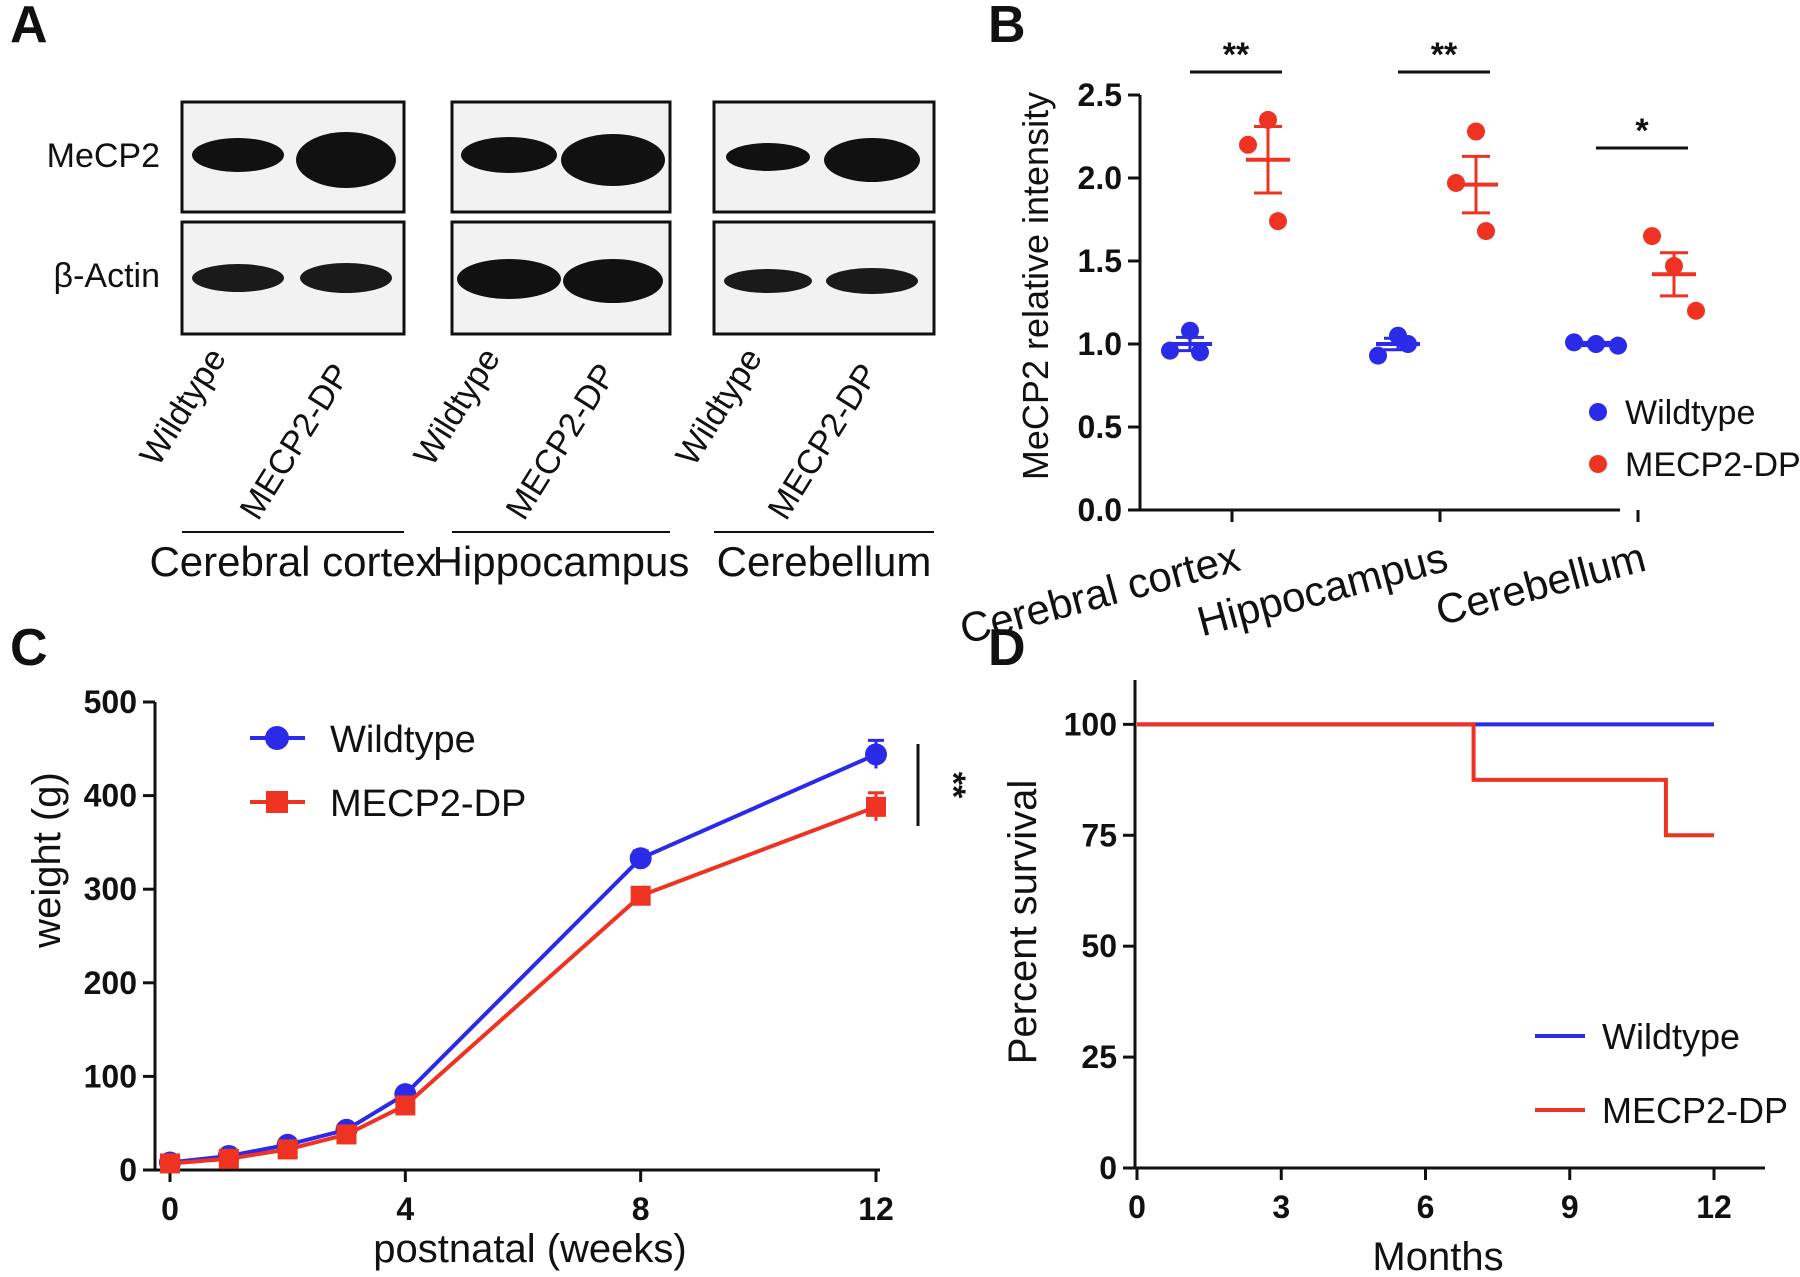 The height and width of the screenshot is (1277, 1800). What do you see at coordinates (523, 985) in the screenshot?
I see `chart-c-series-line` at bounding box center [523, 985].